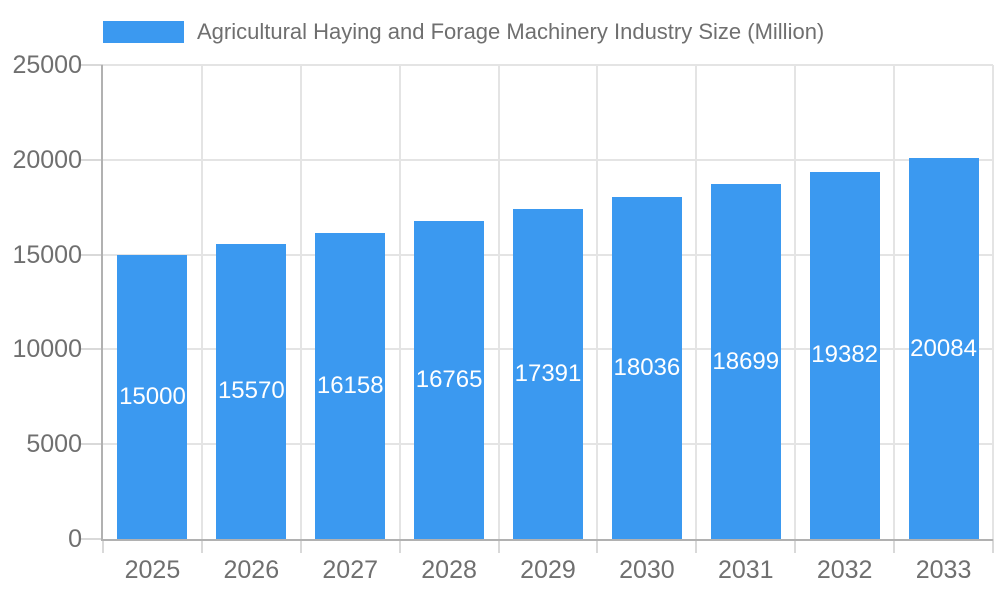 The image size is (1000, 600). Describe the element at coordinates (143, 32) in the screenshot. I see `legend-swatch-icon` at that location.